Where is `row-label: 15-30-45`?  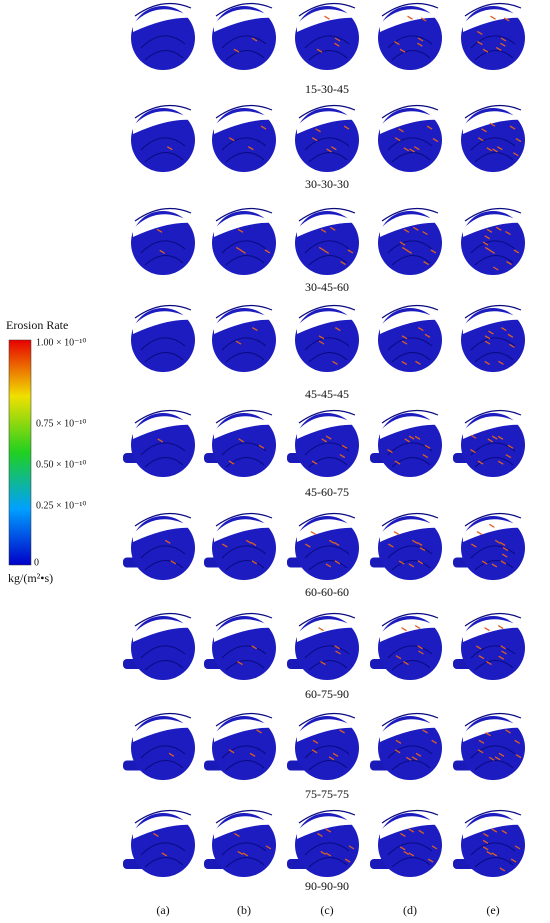 row-label: 15-30-45 is located at coordinates (327, 89).